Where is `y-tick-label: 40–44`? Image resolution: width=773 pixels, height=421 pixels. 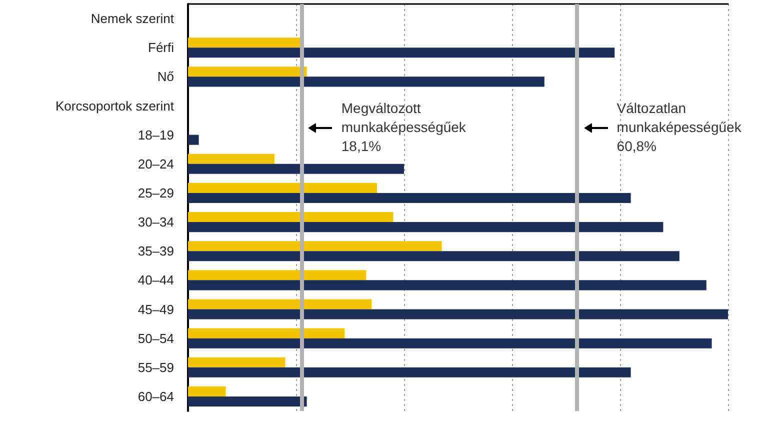
y-tick-label: 40–44 is located at coordinates (156, 280).